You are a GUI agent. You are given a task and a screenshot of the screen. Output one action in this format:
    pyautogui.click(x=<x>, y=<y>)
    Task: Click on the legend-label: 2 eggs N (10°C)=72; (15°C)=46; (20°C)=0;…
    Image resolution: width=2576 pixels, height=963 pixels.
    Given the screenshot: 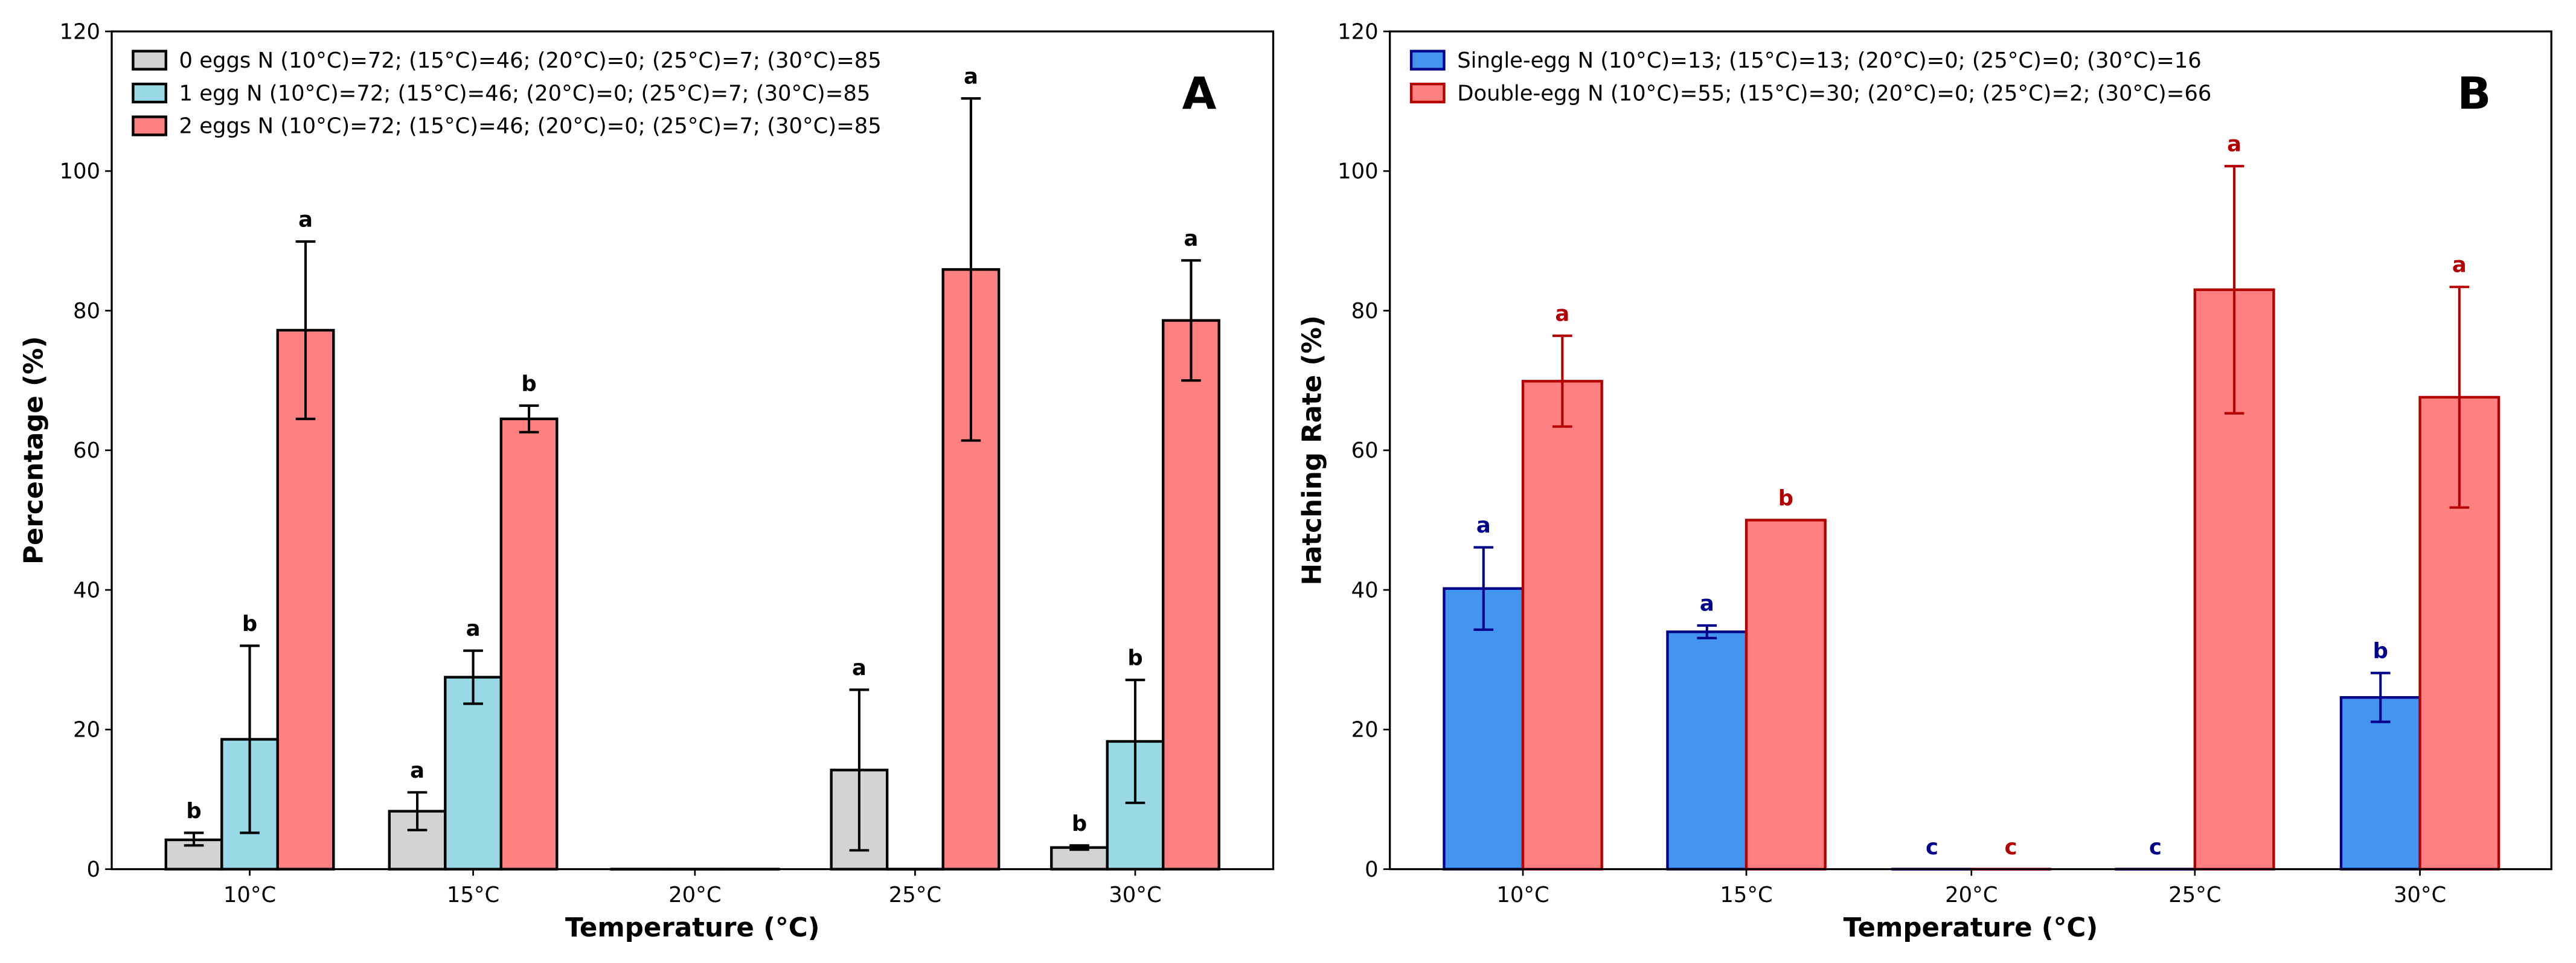 What is the action you would take?
    pyautogui.click(x=530, y=126)
    